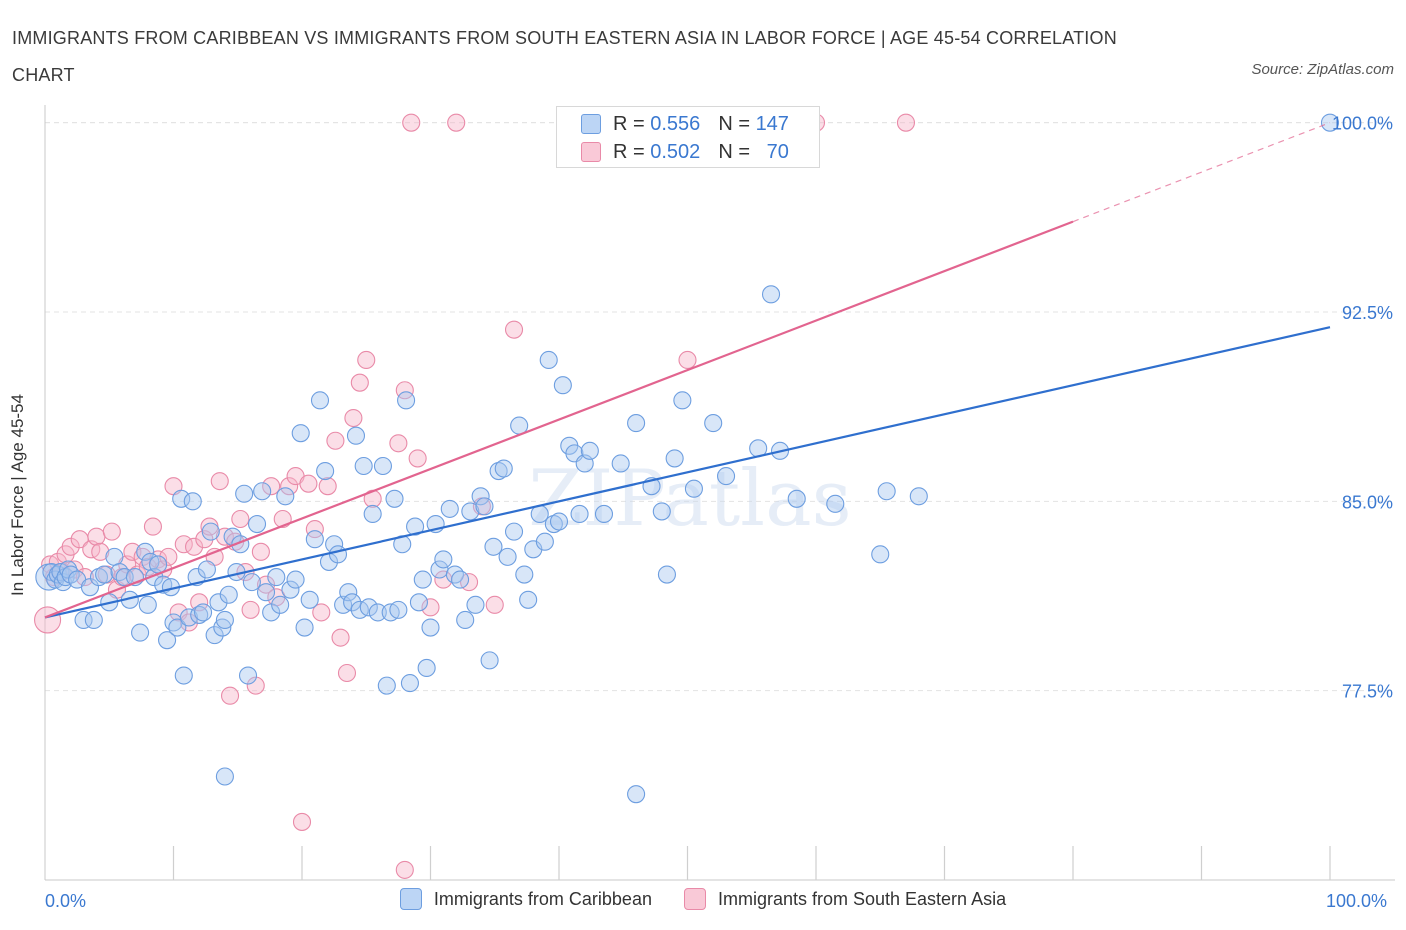 This screenshot has height=930, width=1406. Describe the element at coordinates (1362, 124) in the screenshot. I see `y-tick-label: 100.0%` at that location.